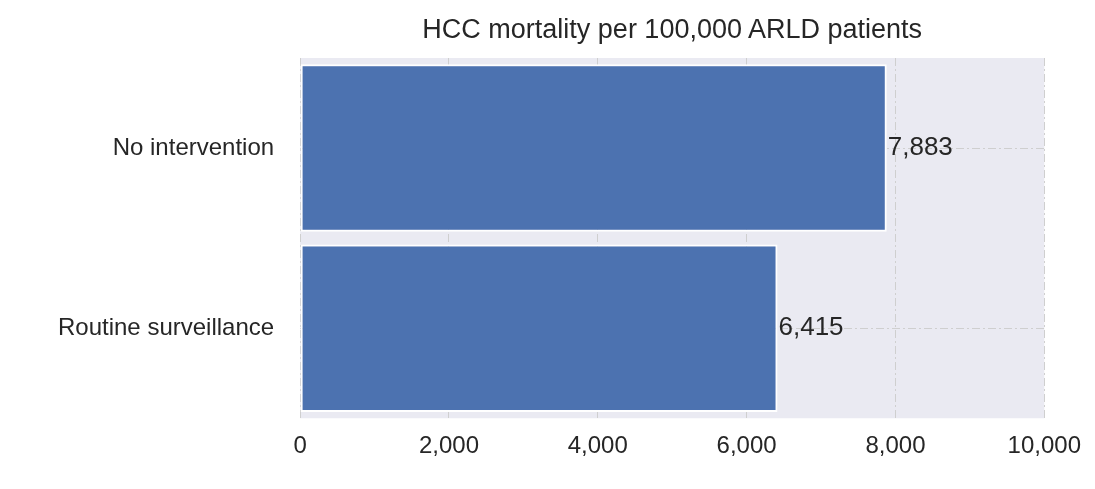 The width and height of the screenshot is (1095, 489). I want to click on x-tick-label: 8,000, so click(895, 445).